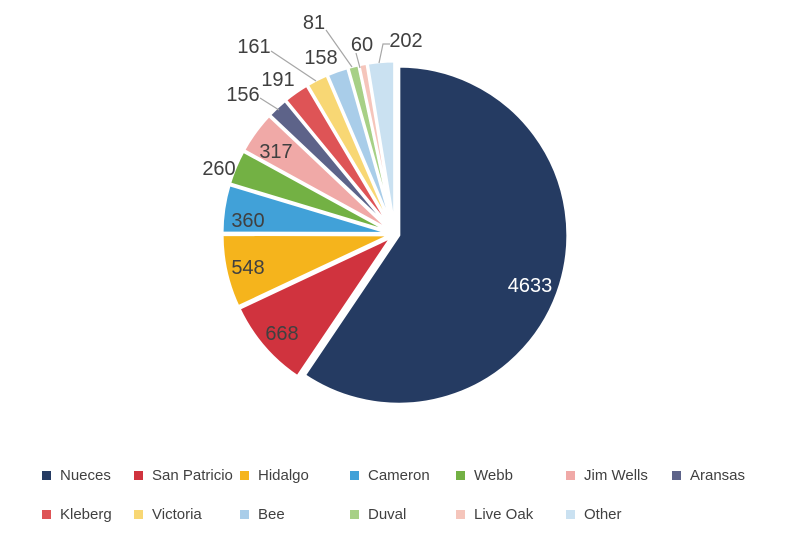 Image resolution: width=792 pixels, height=543 pixels. I want to click on legend-item-hidalgo: Hidalgo, so click(295, 475).